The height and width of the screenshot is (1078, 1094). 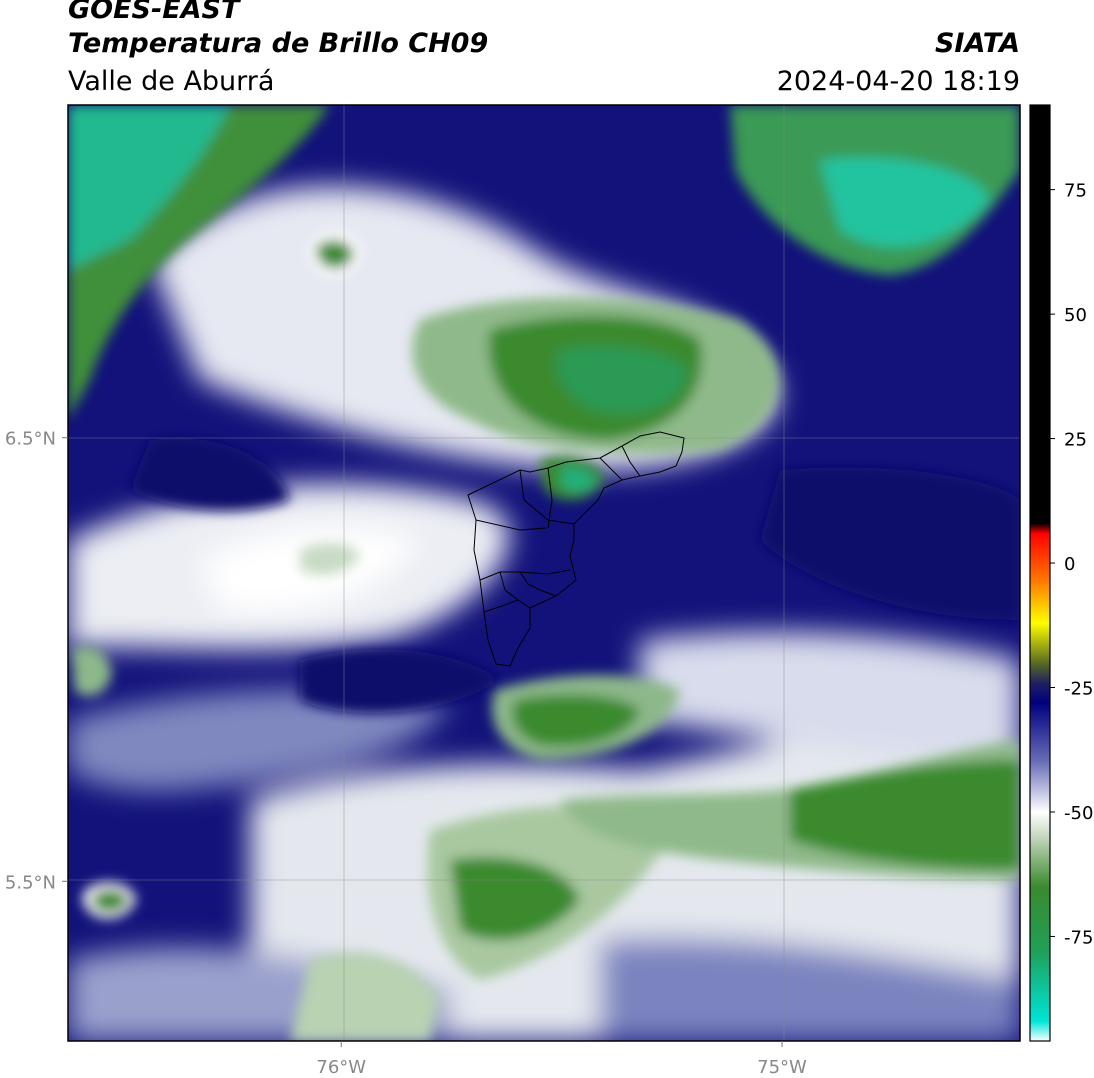 I want to click on colorbar-tick-label: 75, so click(x=1075, y=191).